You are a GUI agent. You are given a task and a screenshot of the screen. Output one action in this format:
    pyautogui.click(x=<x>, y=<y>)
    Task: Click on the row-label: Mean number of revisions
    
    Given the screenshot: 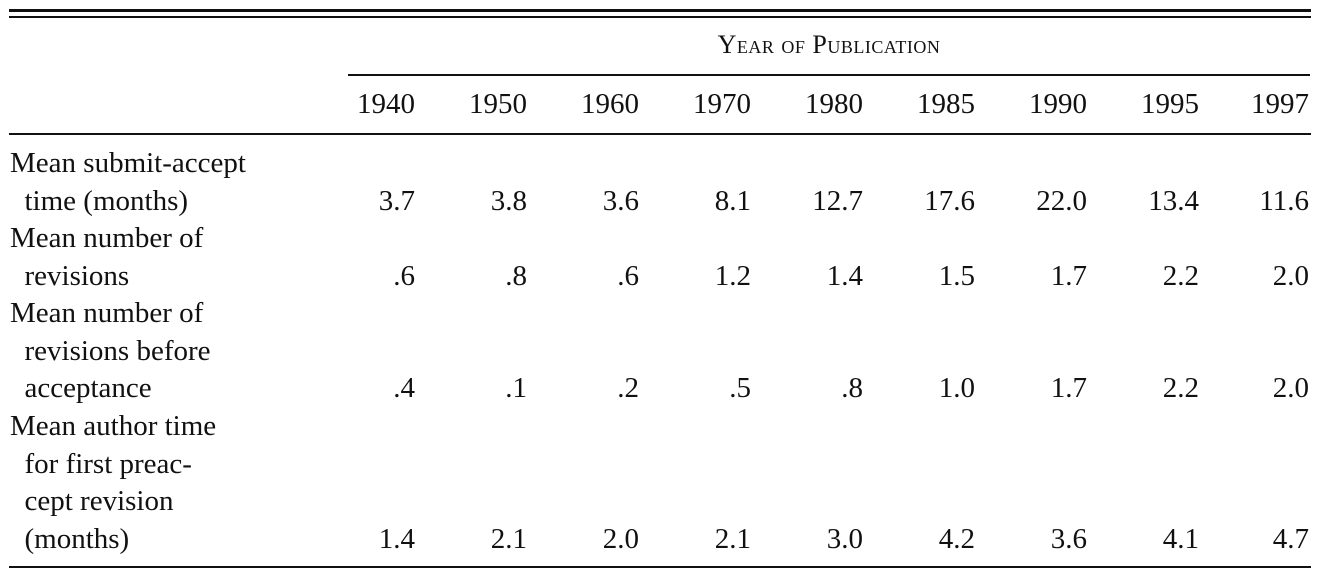 What is the action you would take?
    pyautogui.click(x=106, y=257)
    